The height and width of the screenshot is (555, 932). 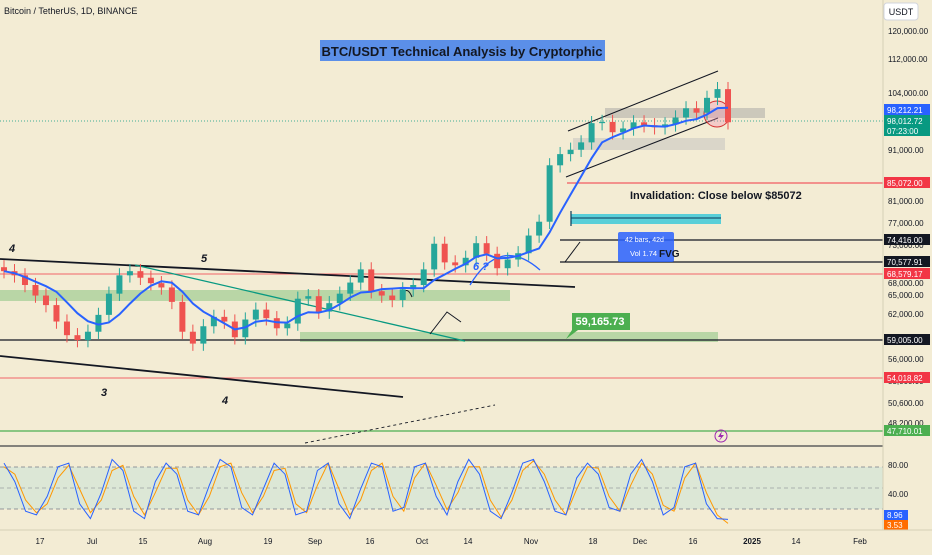 I want to click on measure-vol-label: Vol 1.74, so click(x=643, y=253).